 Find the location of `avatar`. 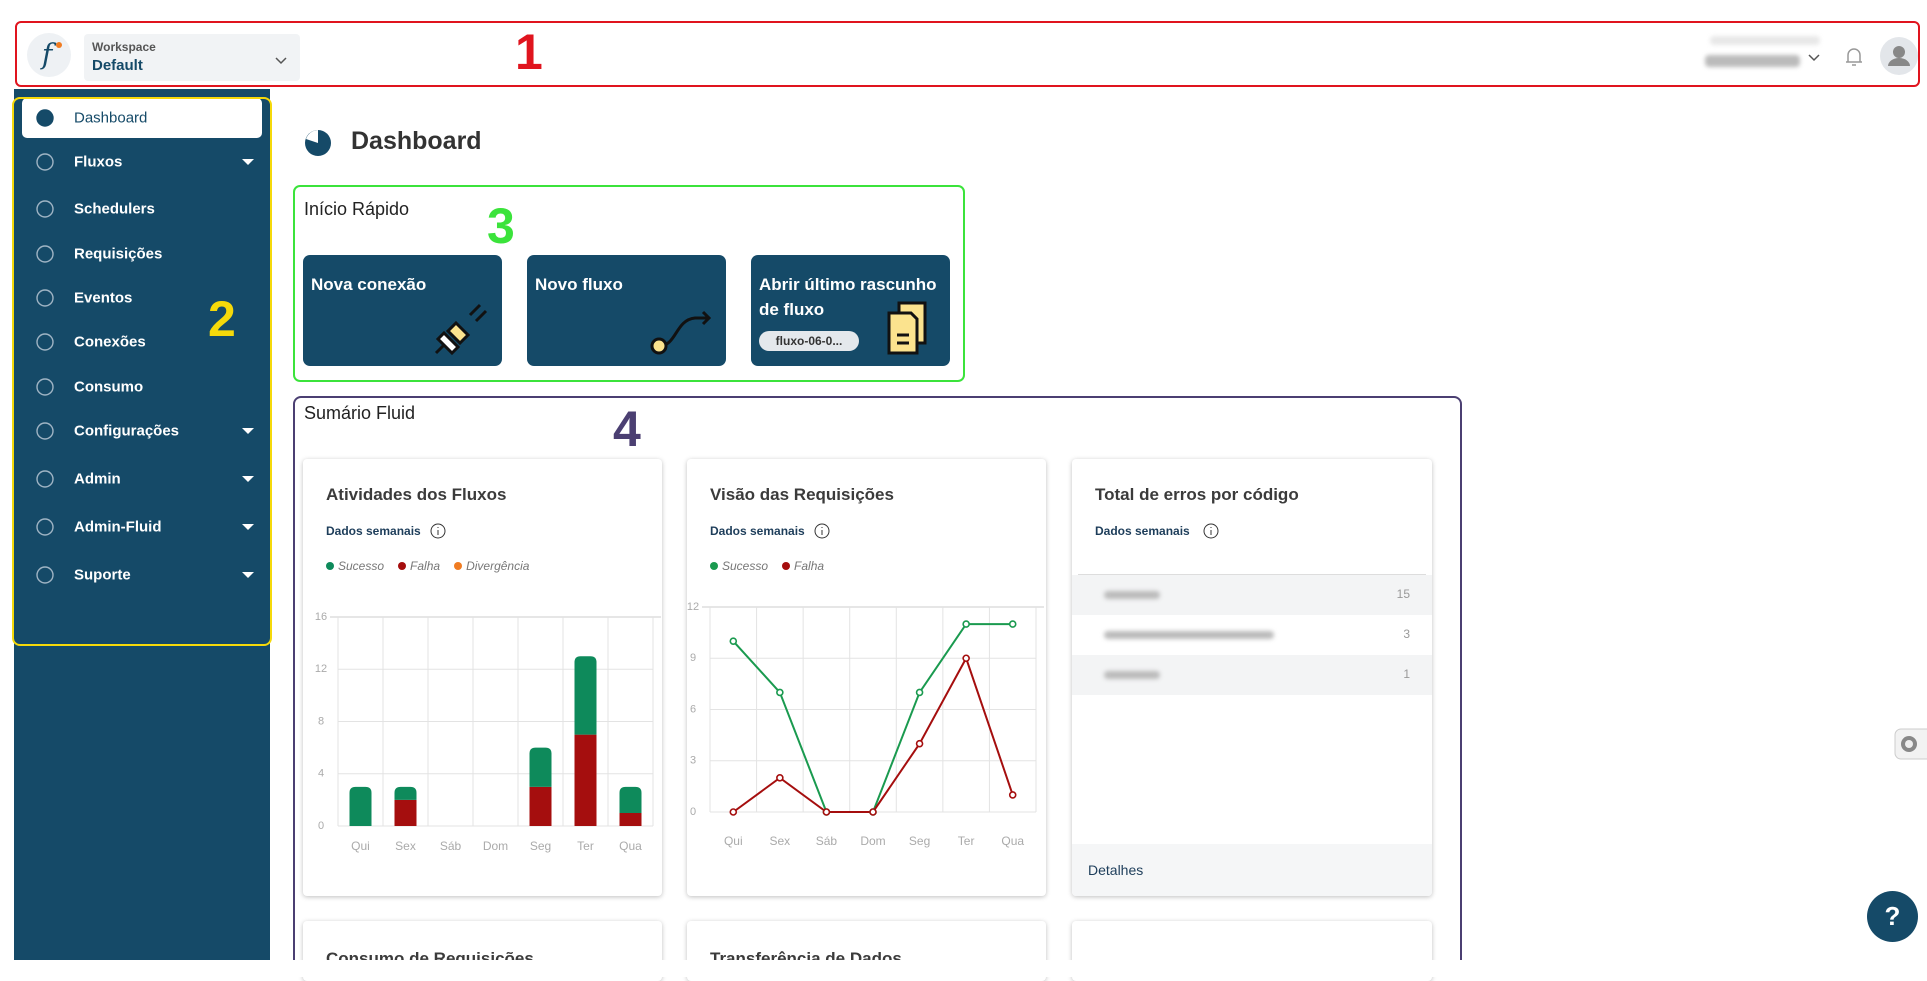

avatar is located at coordinates (1899, 56).